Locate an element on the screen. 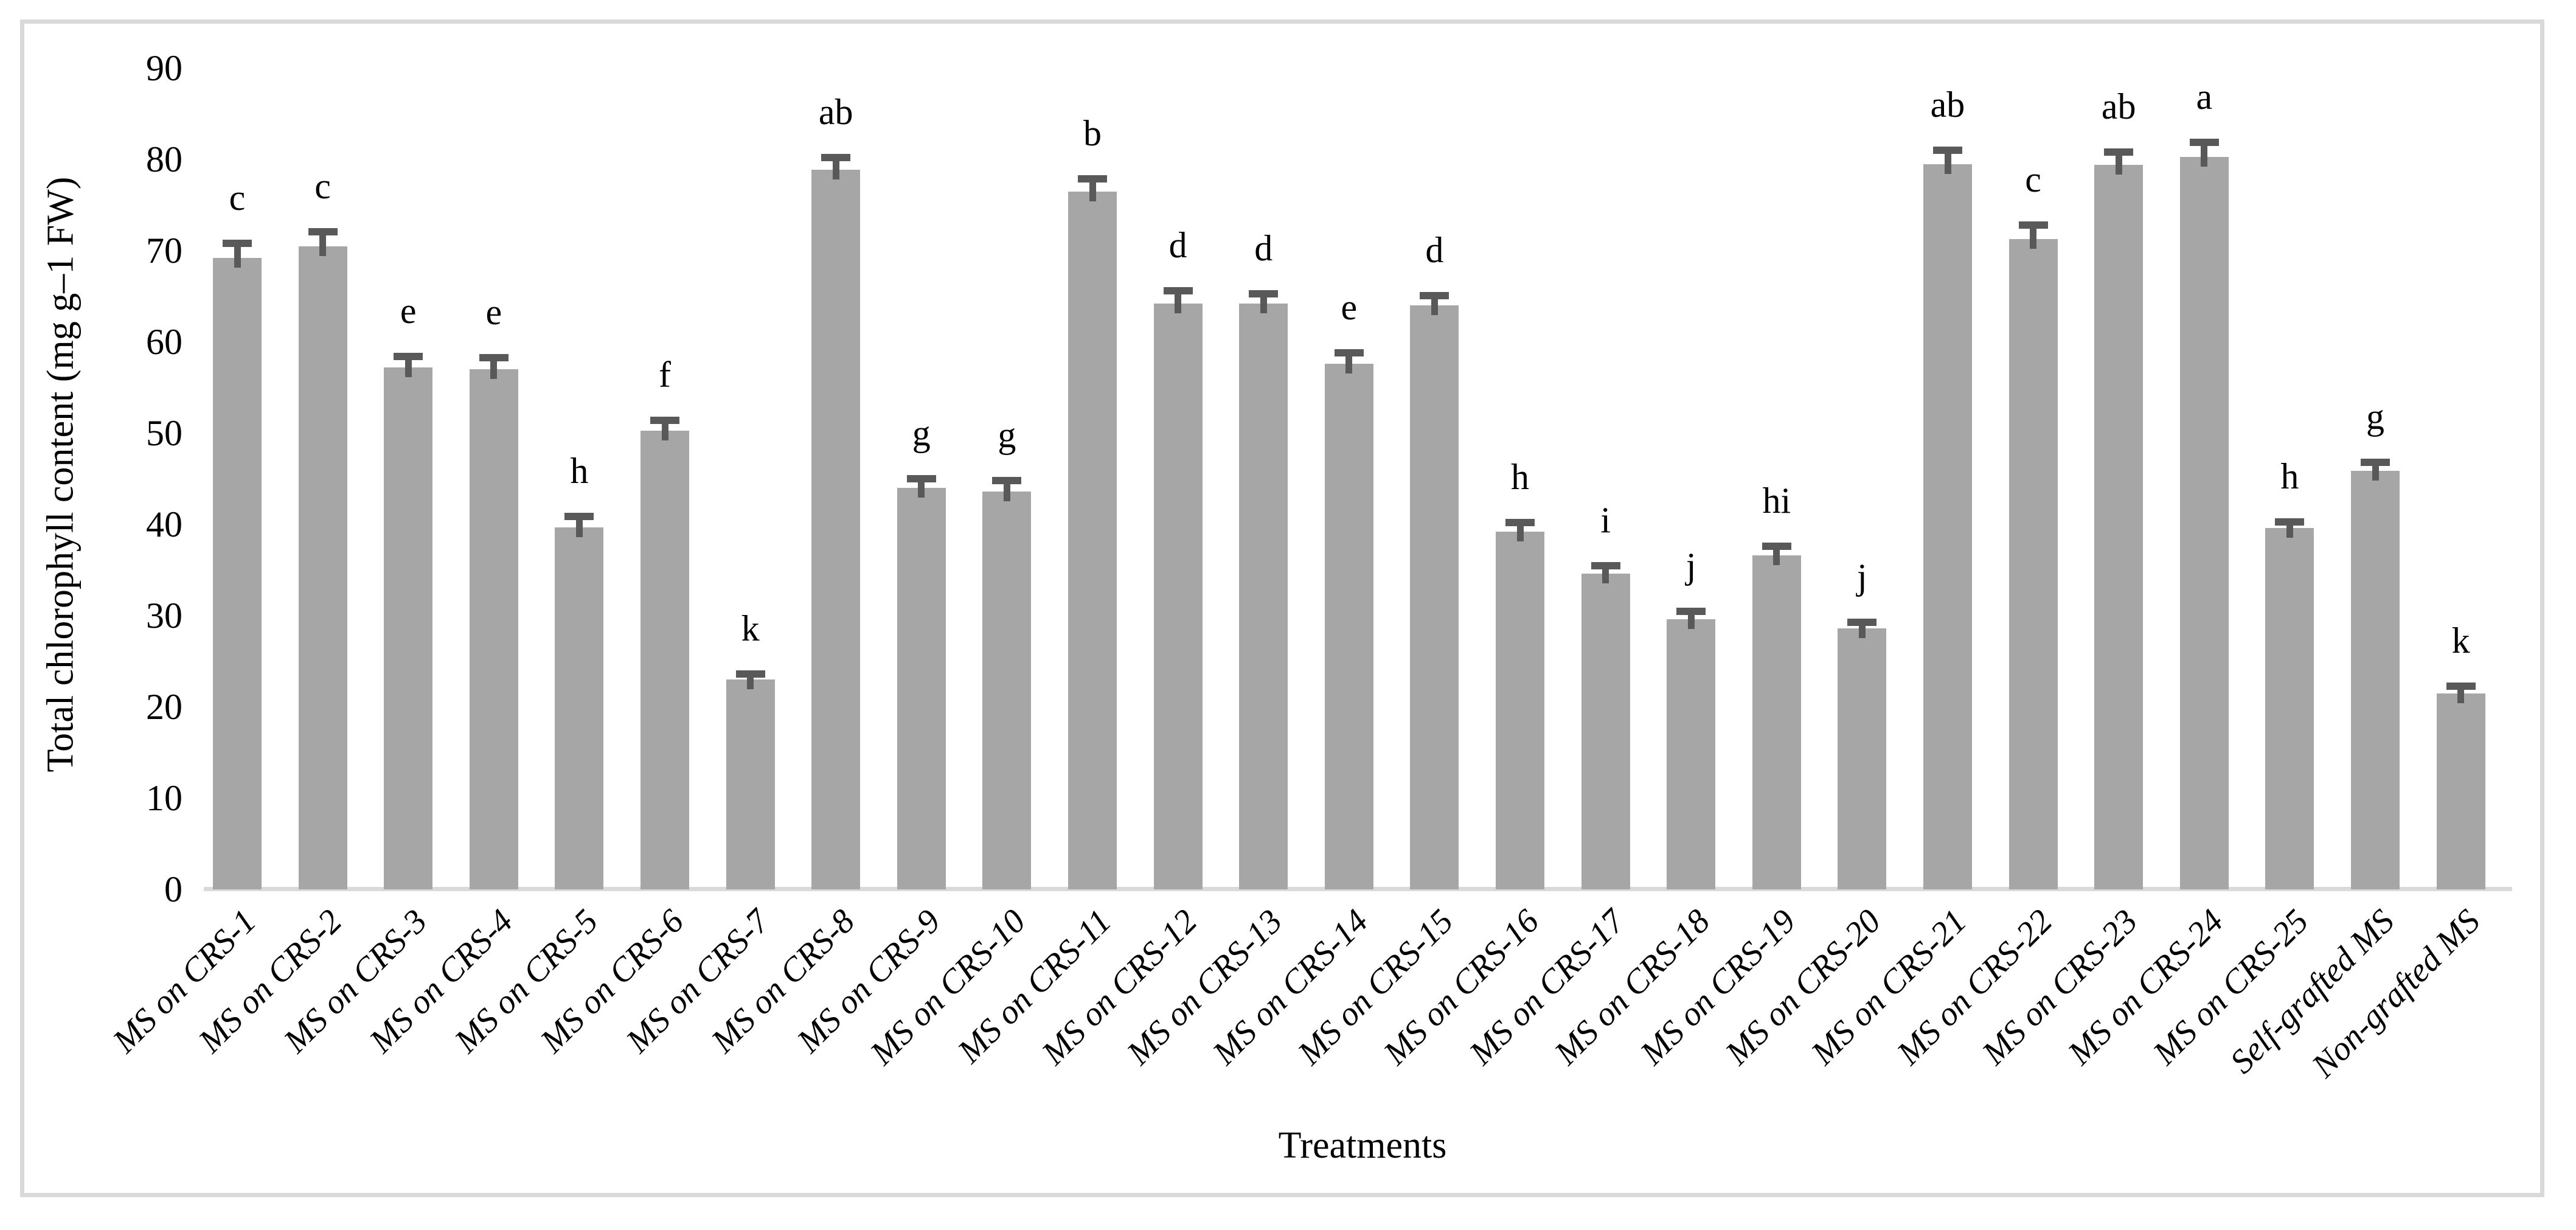 This screenshot has width=2576, height=1230. x-tick-label: MS on CRS-19 is located at coordinates (1718, 987).